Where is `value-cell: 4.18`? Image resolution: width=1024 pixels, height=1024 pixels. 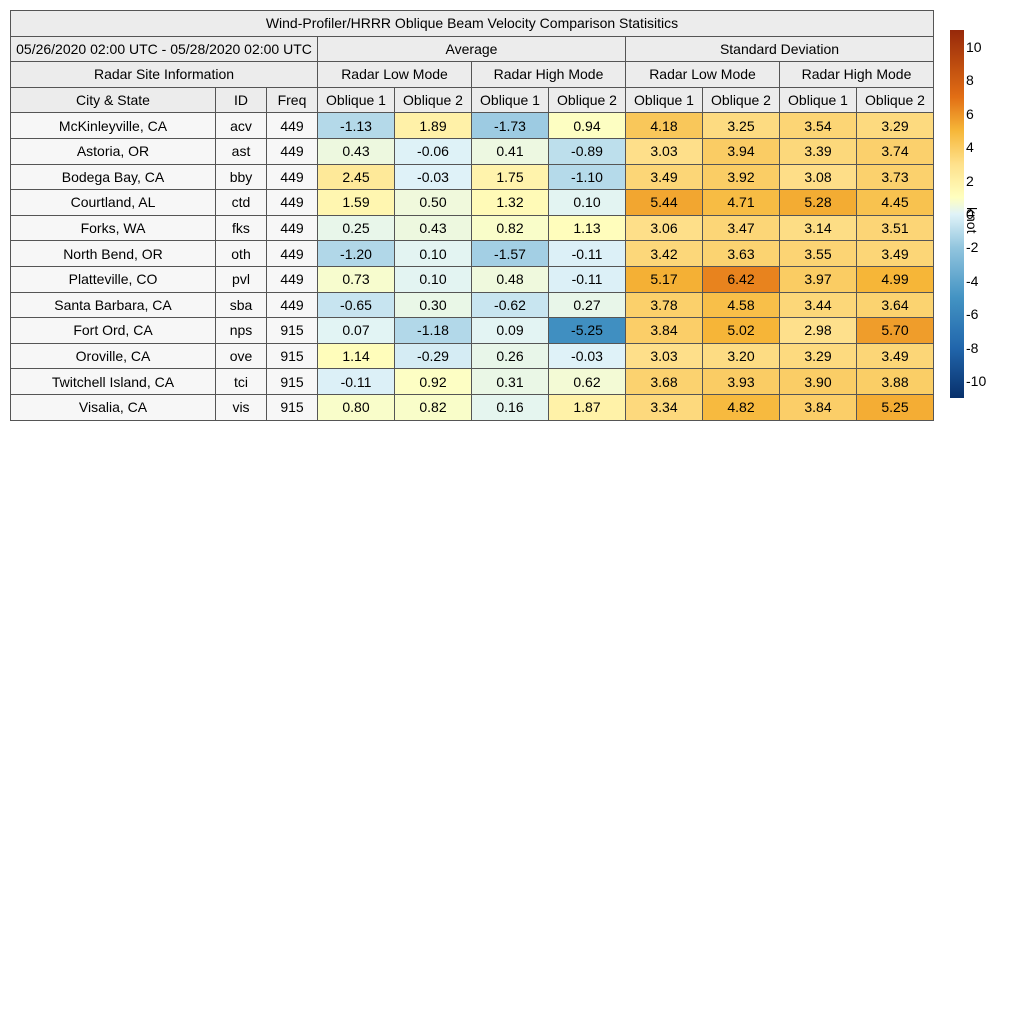 value-cell: 4.18 is located at coordinates (664, 125).